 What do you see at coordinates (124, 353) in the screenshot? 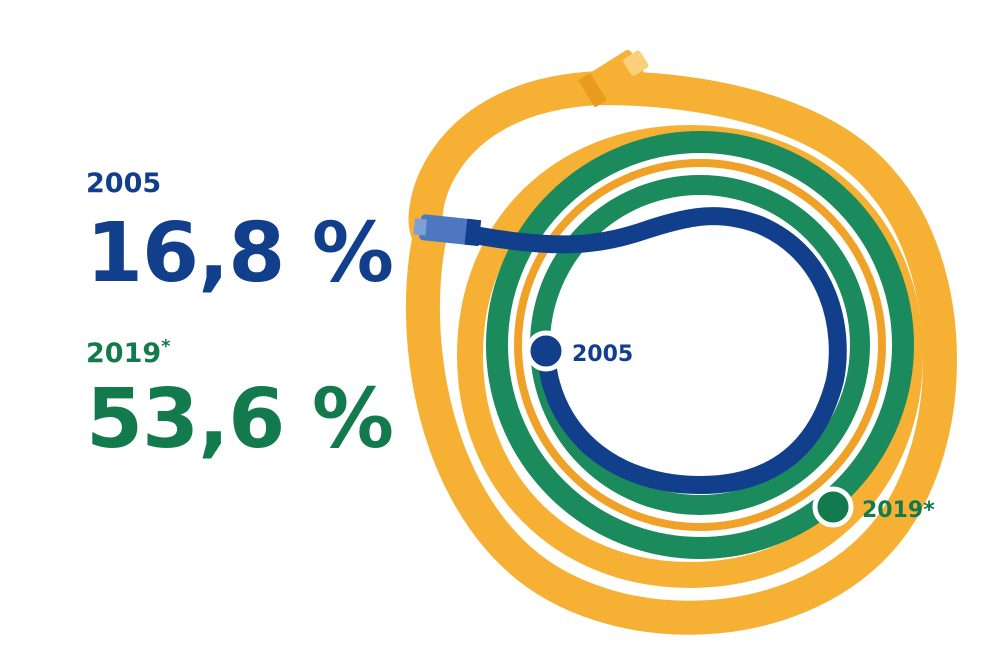
I see `stat-2019-year-number: 2019` at bounding box center [124, 353].